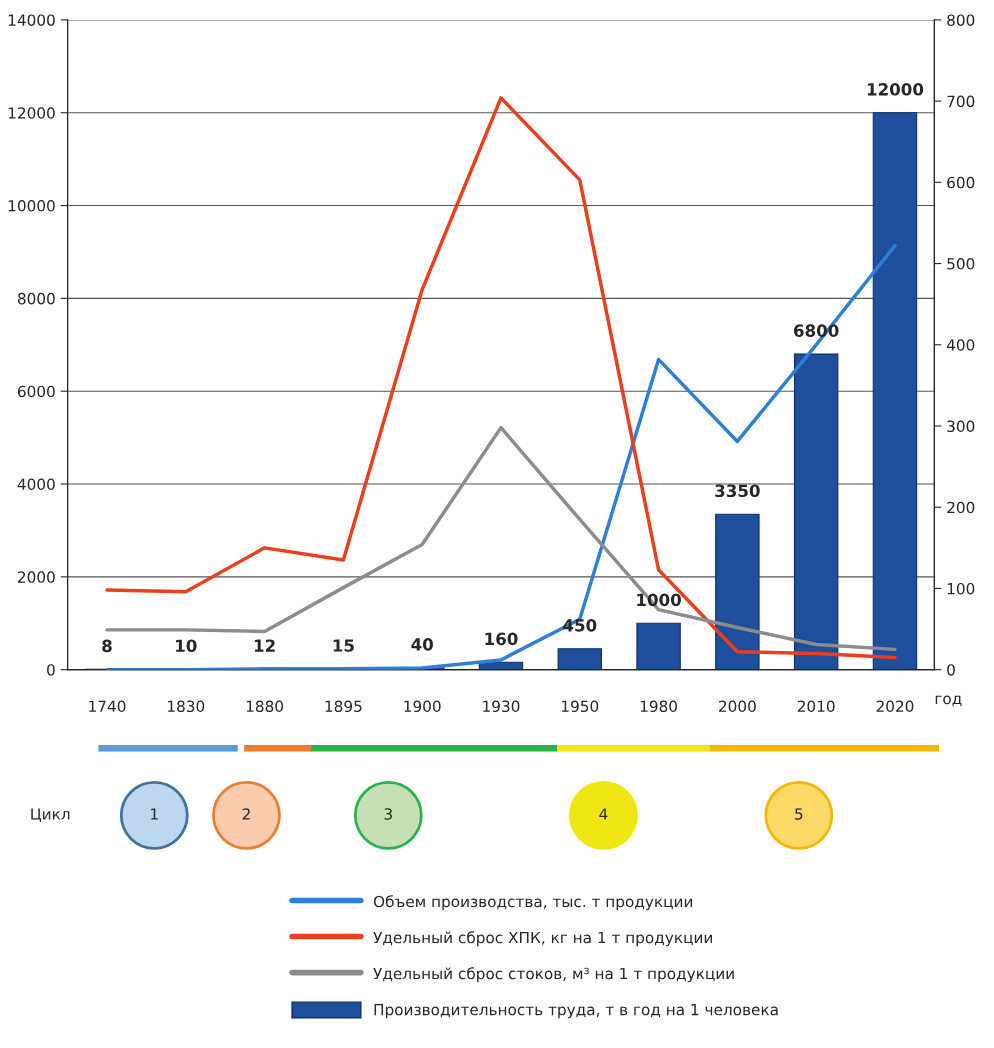 This screenshot has height=1048, width=994. What do you see at coordinates (31, 206) in the screenshot?
I see `y-tick-label: 10000` at bounding box center [31, 206].